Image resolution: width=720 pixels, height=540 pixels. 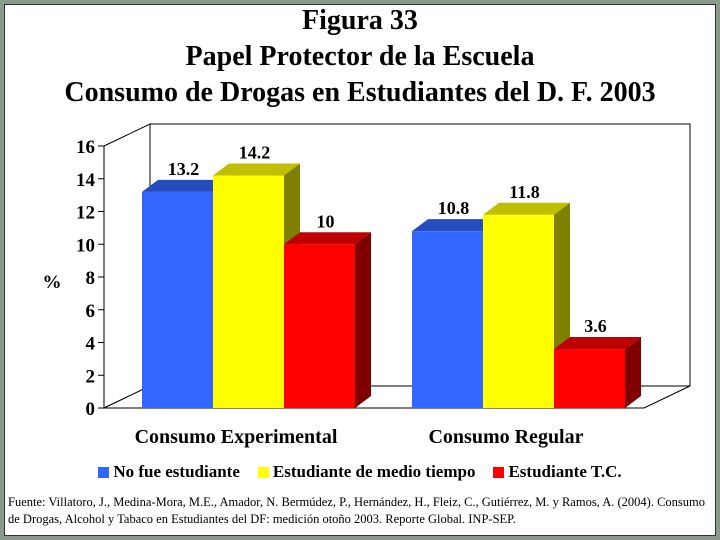 I want to click on legend-label: No fue estudiante, so click(x=176, y=471).